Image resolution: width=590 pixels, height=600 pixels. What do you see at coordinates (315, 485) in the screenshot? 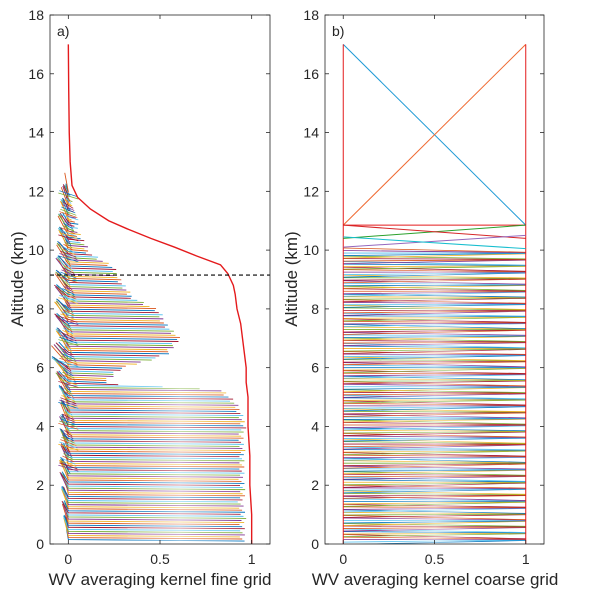
I see `panel-b-y-tick-label: 2` at bounding box center [315, 485].